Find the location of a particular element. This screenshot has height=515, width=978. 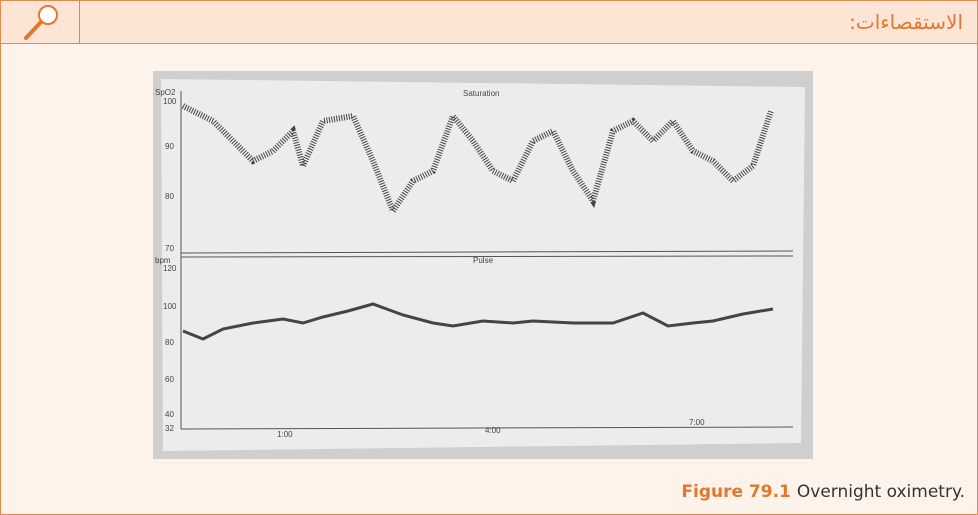

tick-label: 70 is located at coordinates (169, 248).